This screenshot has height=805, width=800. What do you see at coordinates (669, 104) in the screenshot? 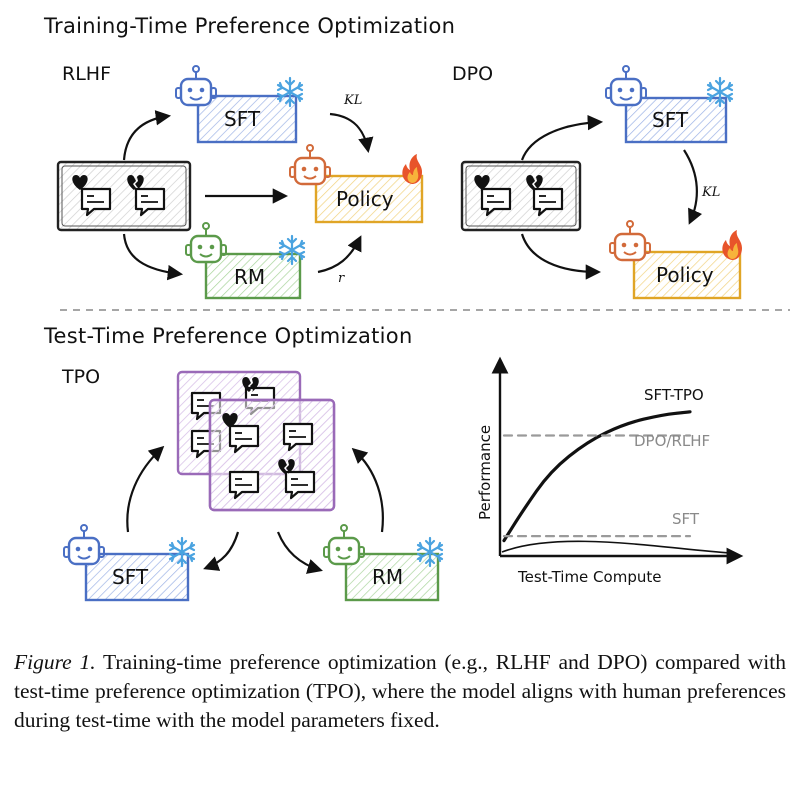
I see `dpo-sft-box: SFT` at bounding box center [669, 104].